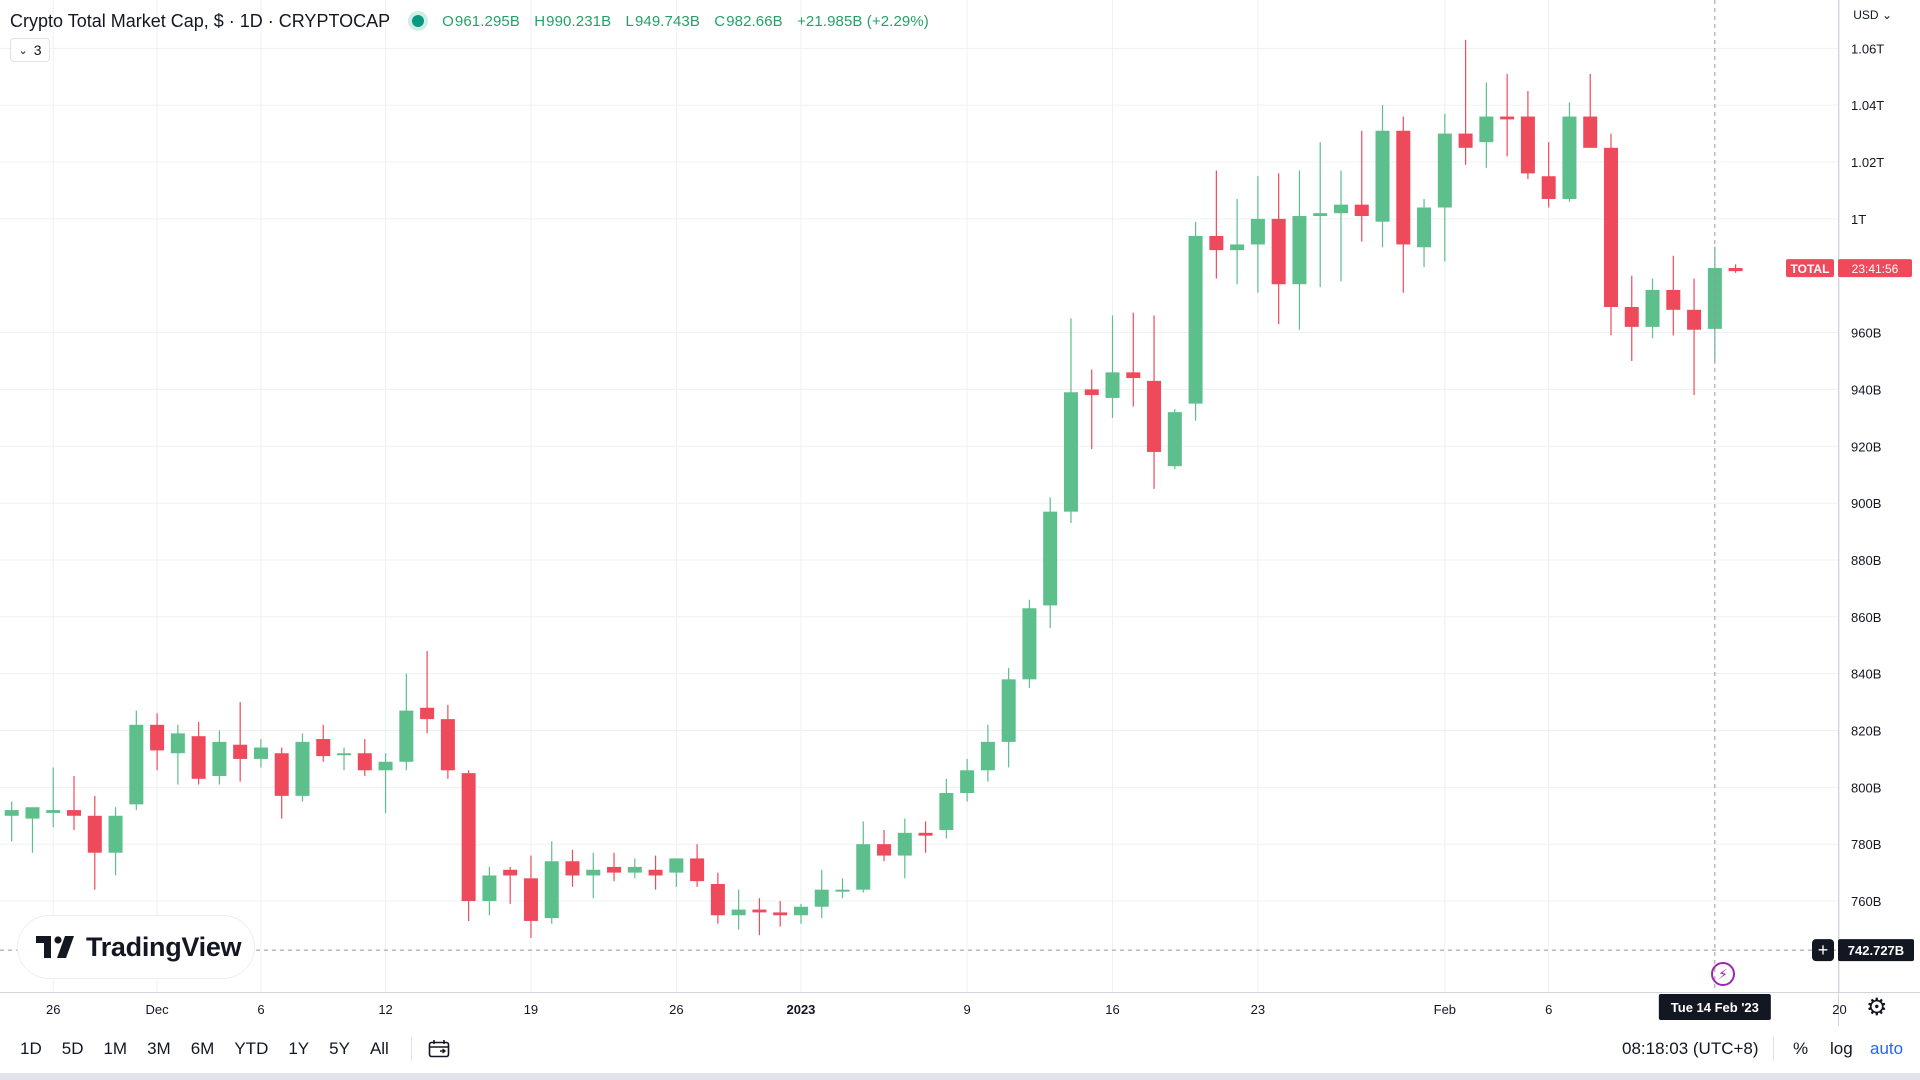  Describe the element at coordinates (1875, 268) in the screenshot. I see `countdown-label-box` at that location.